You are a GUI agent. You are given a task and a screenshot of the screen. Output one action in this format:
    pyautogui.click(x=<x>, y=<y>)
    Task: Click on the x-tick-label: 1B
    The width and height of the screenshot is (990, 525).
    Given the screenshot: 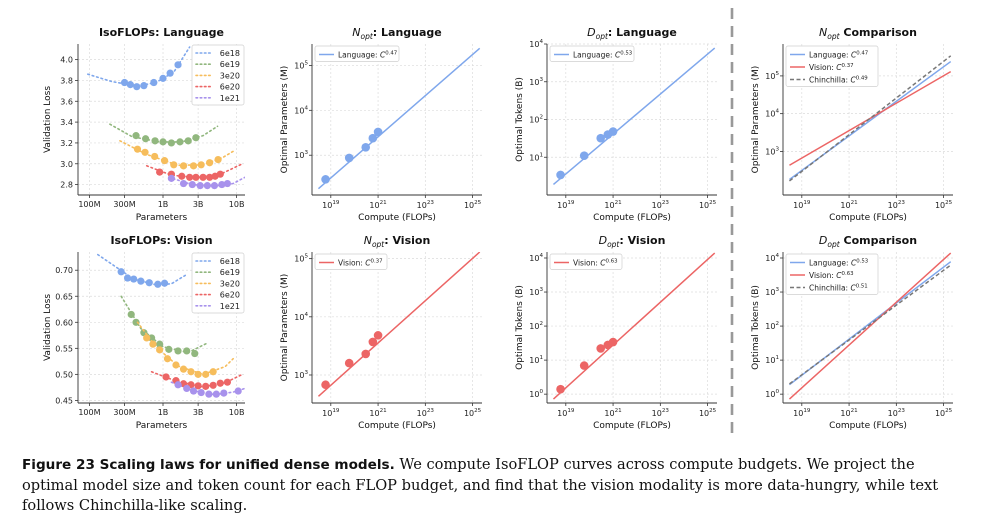 What is the action you would take?
    pyautogui.click(x=163, y=412)
    